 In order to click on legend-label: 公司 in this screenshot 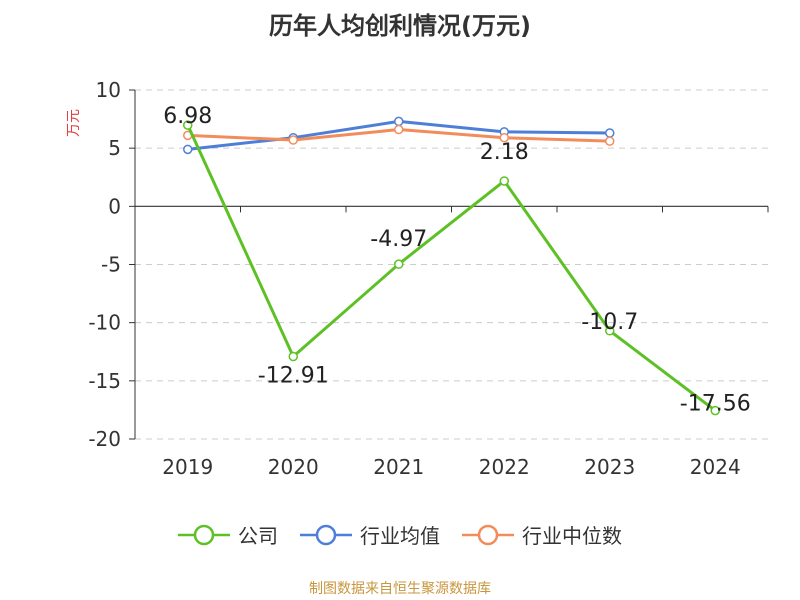, I will do `click(258, 536)`.